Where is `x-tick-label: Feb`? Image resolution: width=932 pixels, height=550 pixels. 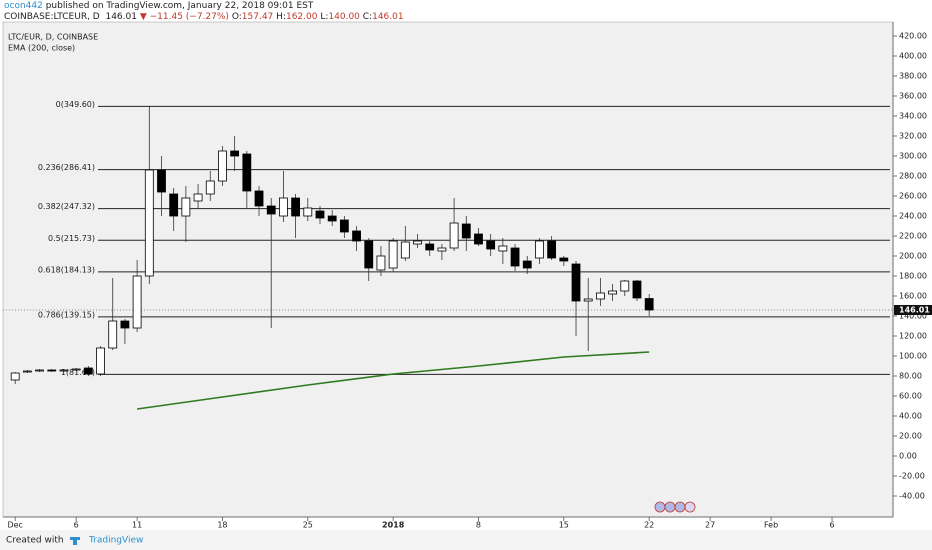
x-tick-label: Feb is located at coordinates (771, 525).